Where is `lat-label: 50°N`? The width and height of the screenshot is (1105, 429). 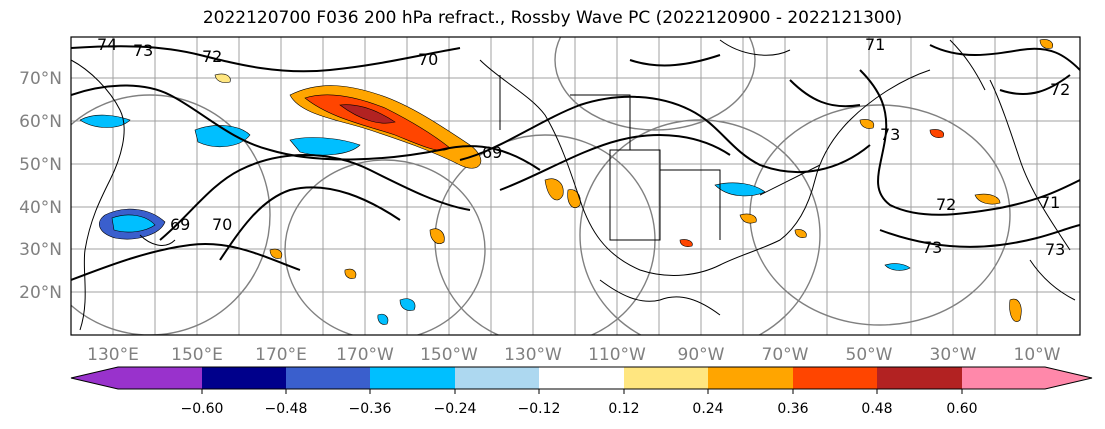 lat-label: 50°N is located at coordinates (40, 165).